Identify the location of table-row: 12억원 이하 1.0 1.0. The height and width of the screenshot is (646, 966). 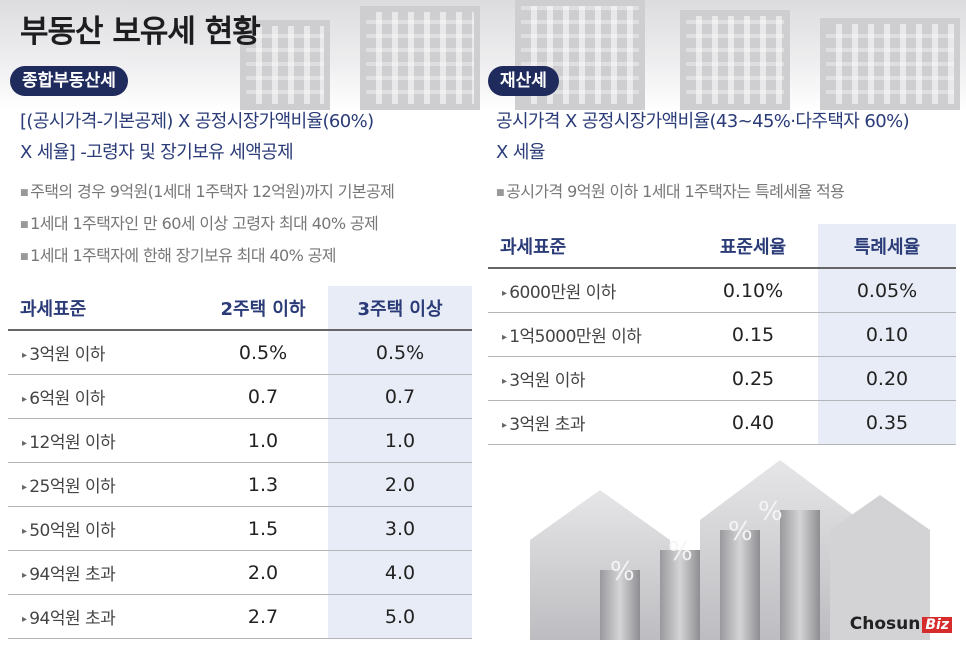
(240, 440).